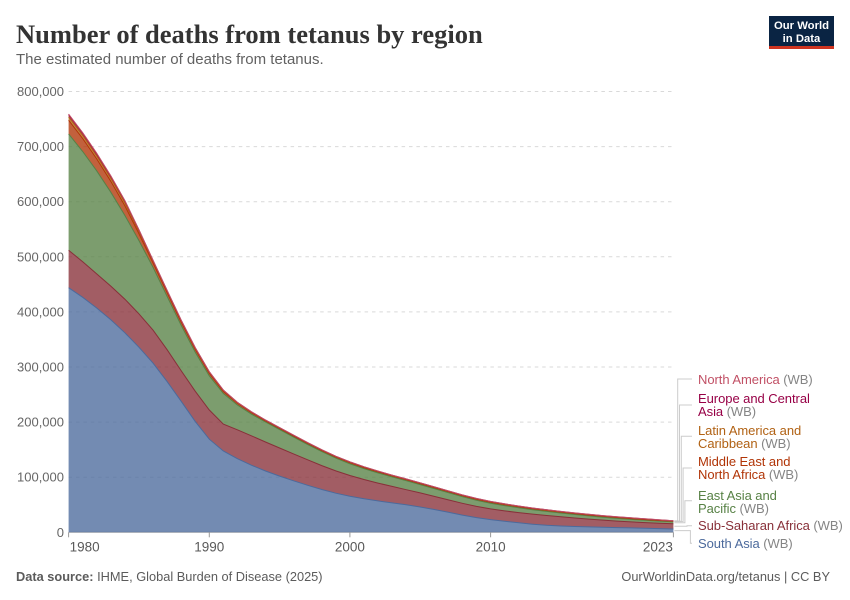 This screenshot has width=850, height=600. Describe the element at coordinates (658, 547) in the screenshot. I see `svg-text: 2023` at that location.